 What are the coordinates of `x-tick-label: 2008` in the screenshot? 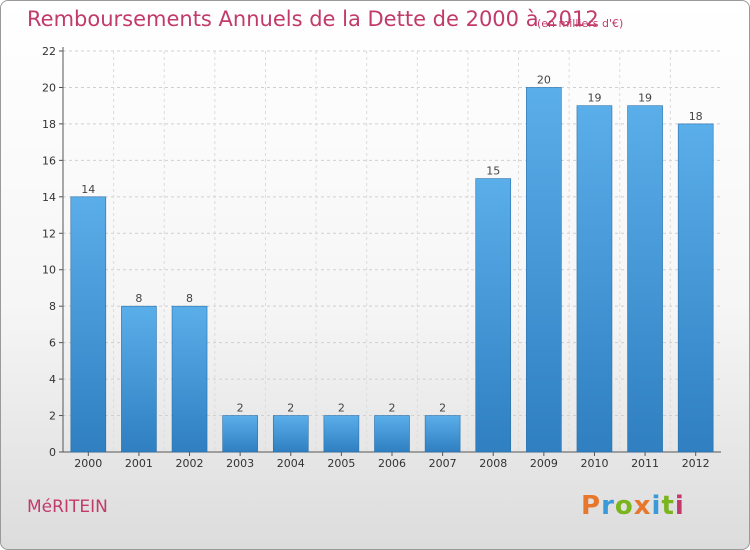 It's located at (493, 463).